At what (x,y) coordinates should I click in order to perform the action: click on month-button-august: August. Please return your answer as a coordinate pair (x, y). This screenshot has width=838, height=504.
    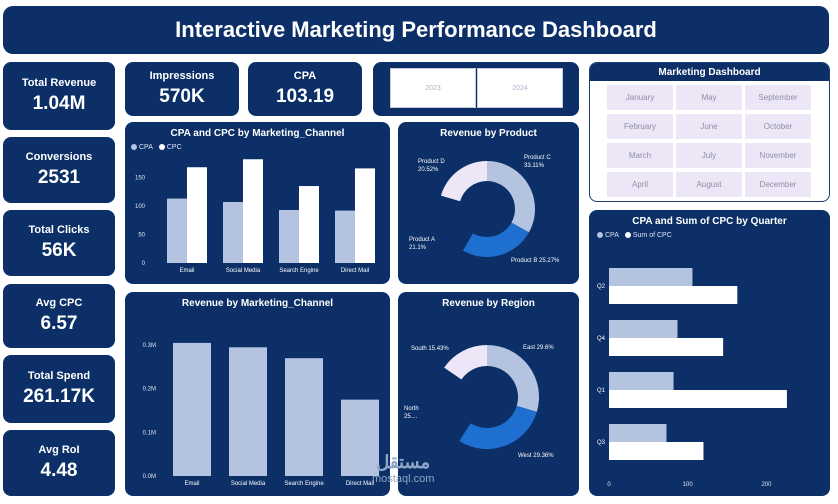
    Looking at the image, I should click on (709, 184).